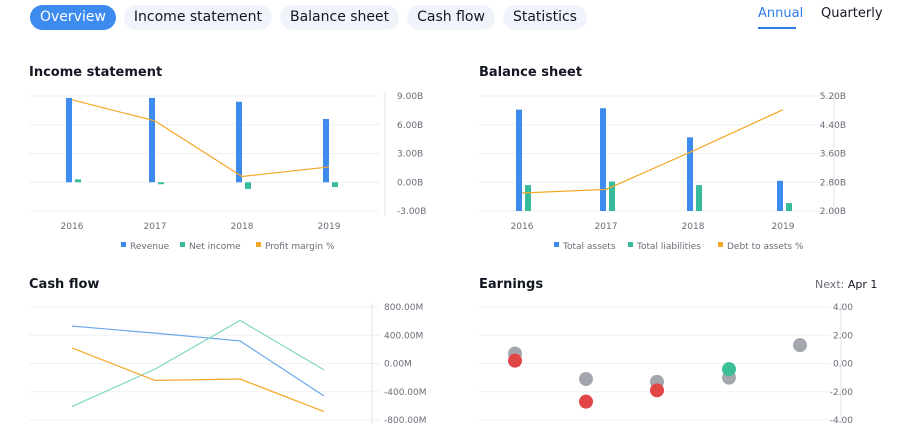 Image resolution: width=913 pixels, height=423 pixels. What do you see at coordinates (852, 13) in the screenshot?
I see `period-quarterly: Quarterly` at bounding box center [852, 13].